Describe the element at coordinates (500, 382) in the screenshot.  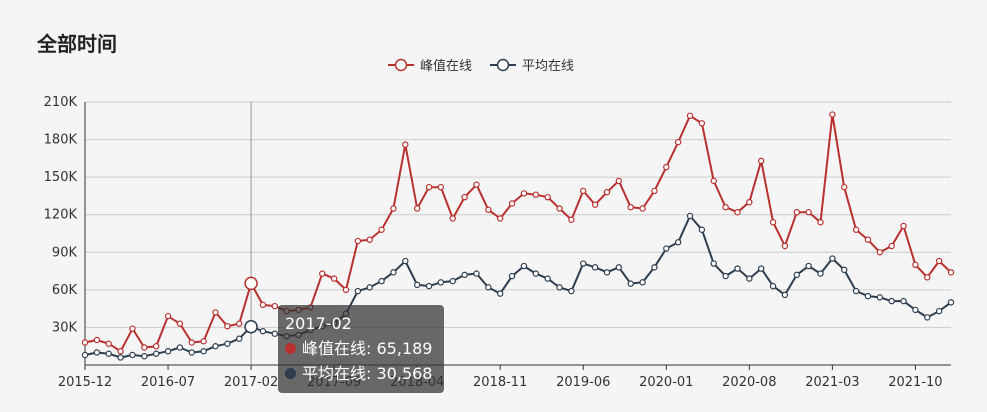
I see `x-tick-label-5: 2018-11` at that location.